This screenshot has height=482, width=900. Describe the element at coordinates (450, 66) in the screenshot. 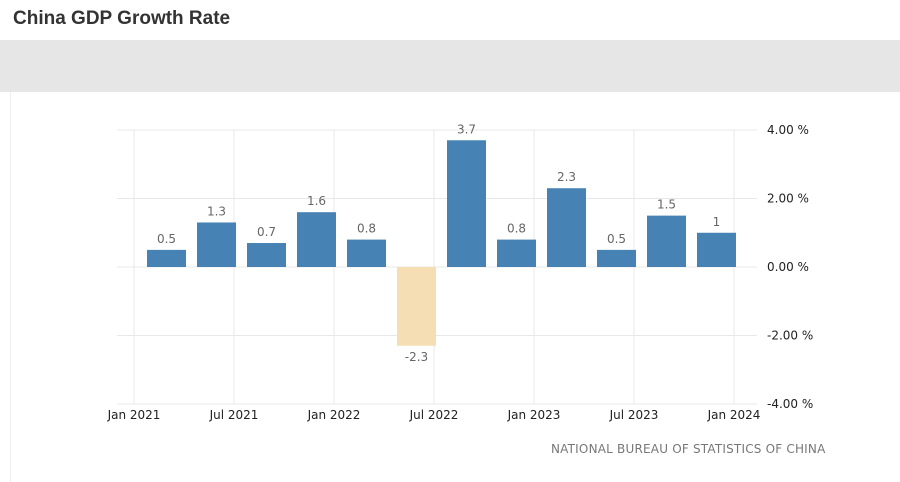

I see `toolbar-band` at that location.